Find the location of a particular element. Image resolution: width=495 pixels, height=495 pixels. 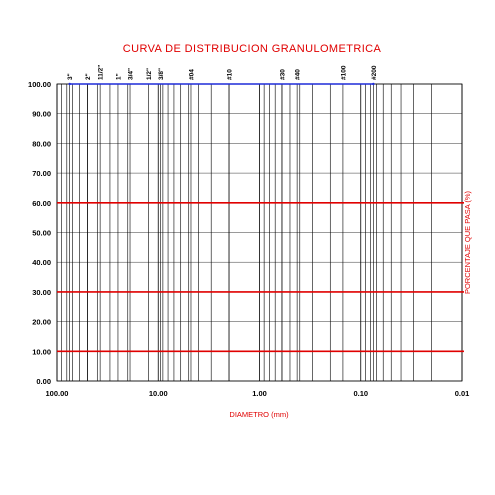

y-tick-label: 70.00 is located at coordinates (41, 173).